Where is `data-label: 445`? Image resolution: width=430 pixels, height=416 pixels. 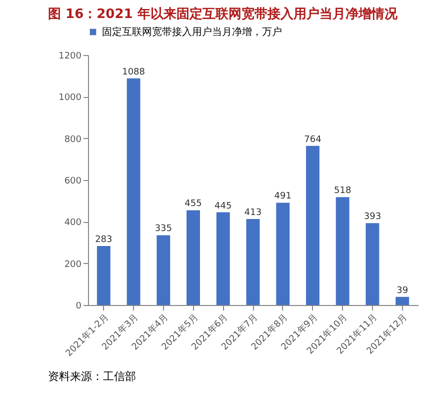 data-label: 445 is located at coordinates (223, 206).